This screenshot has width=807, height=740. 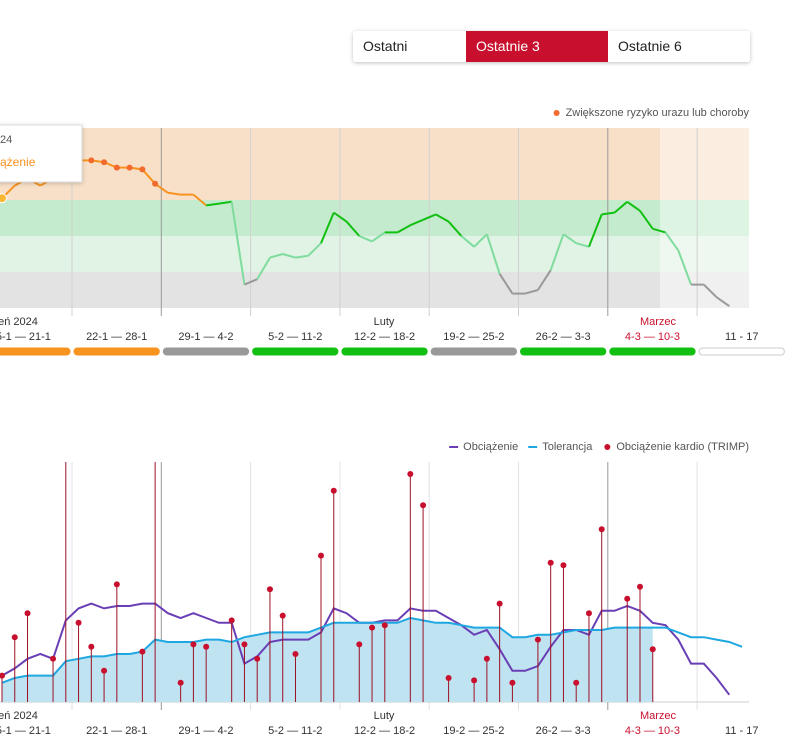 I want to click on month-label: Luty, so click(x=384, y=322).